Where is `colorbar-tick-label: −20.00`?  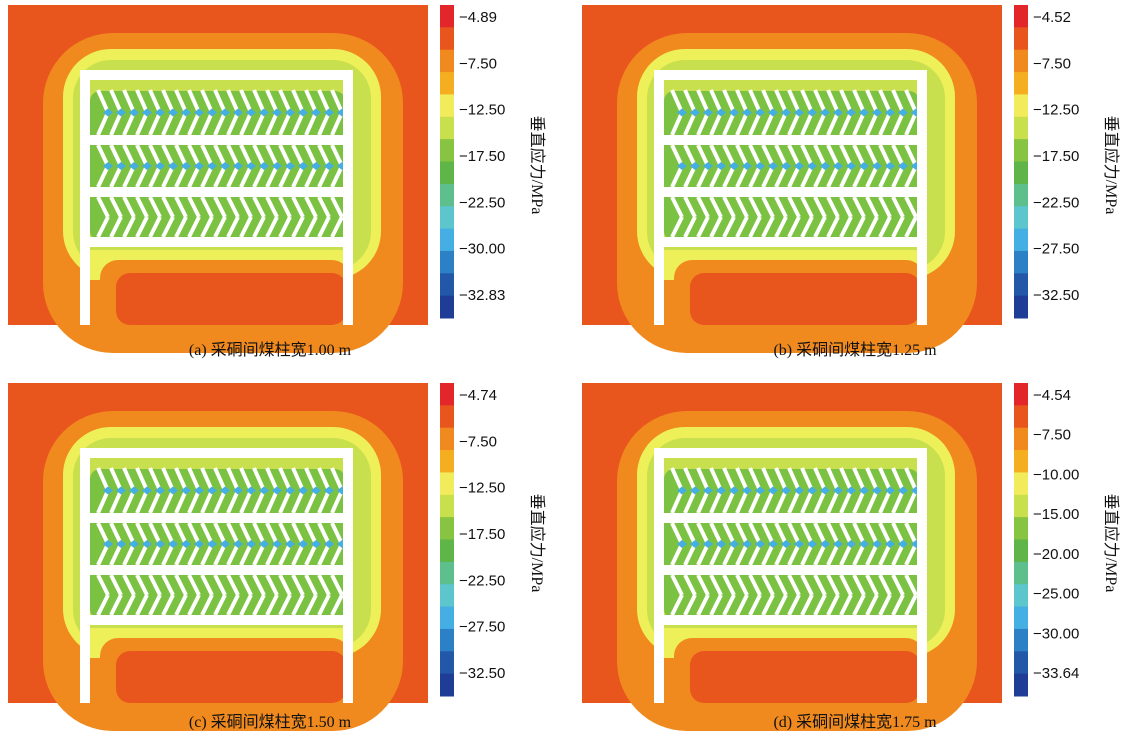
colorbar-tick-label: −20.00 is located at coordinates (1056, 554).